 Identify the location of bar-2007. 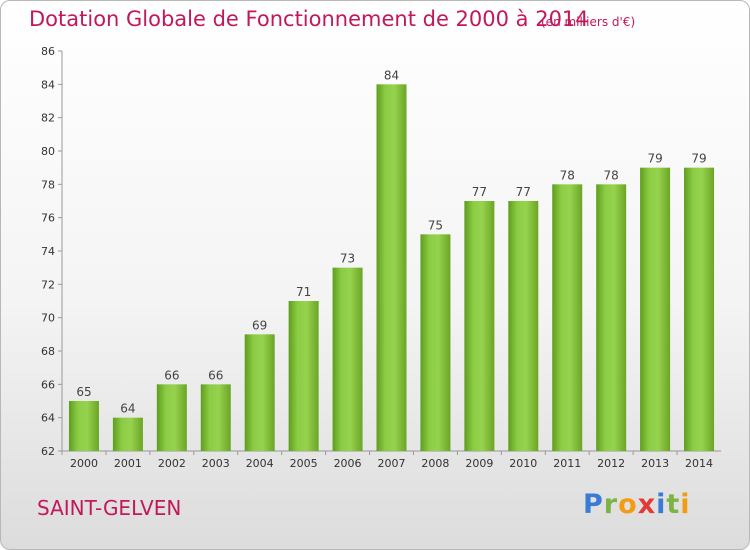
(391, 267).